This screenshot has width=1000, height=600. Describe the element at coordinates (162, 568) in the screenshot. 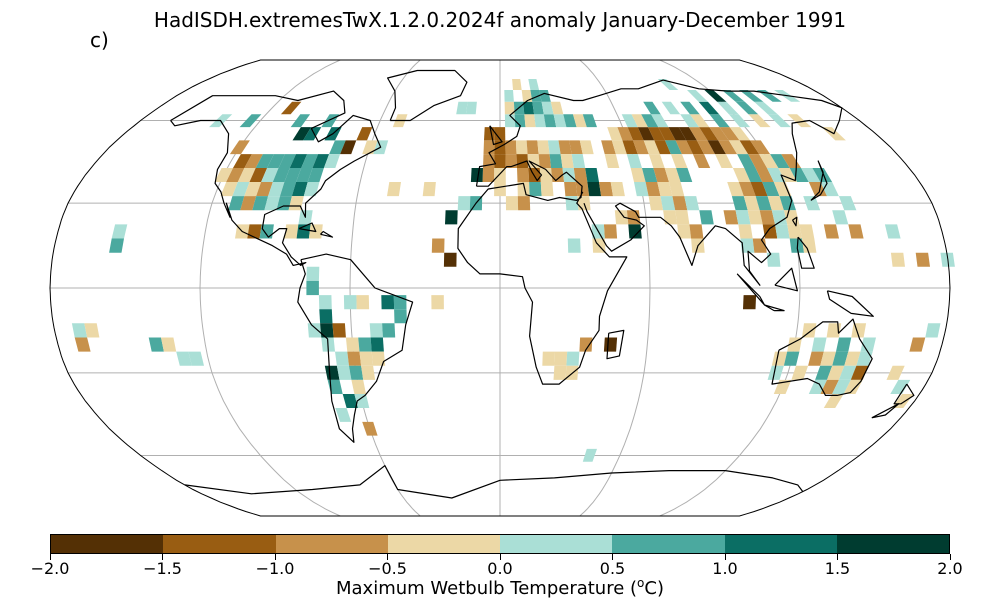

I see `colorbar-tick-label: −1.5` at that location.